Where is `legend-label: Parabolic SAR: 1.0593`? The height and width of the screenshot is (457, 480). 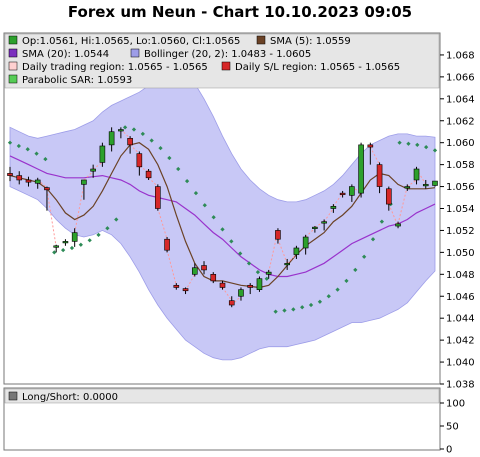 legend-label: Parabolic SAR: 1.0593 is located at coordinates (77, 80).